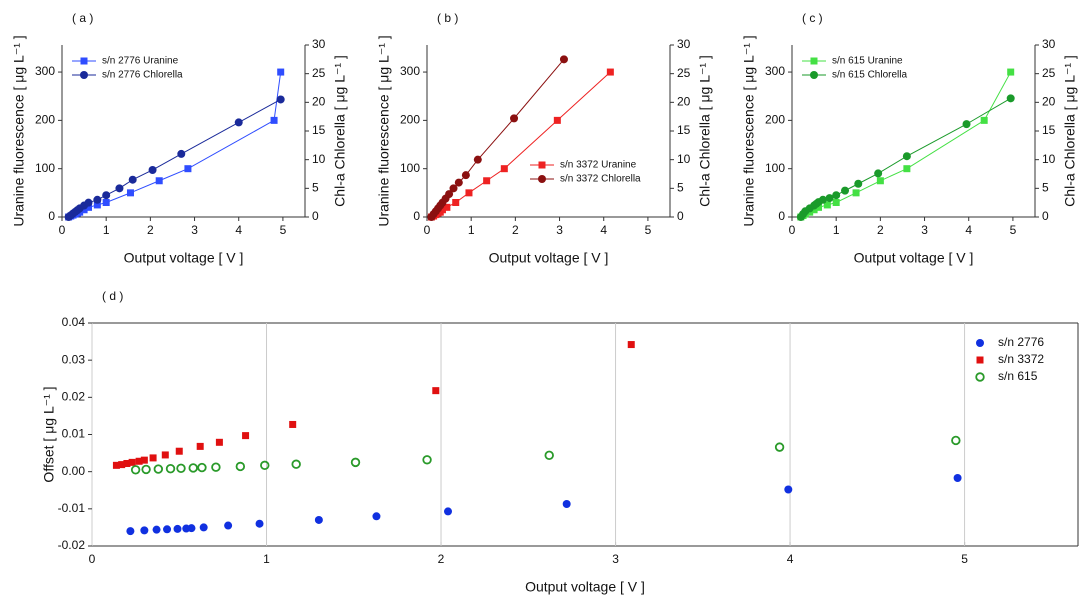 The image size is (1083, 599). What do you see at coordinates (175, 144) in the screenshot?
I see `series-line` at bounding box center [175, 144].